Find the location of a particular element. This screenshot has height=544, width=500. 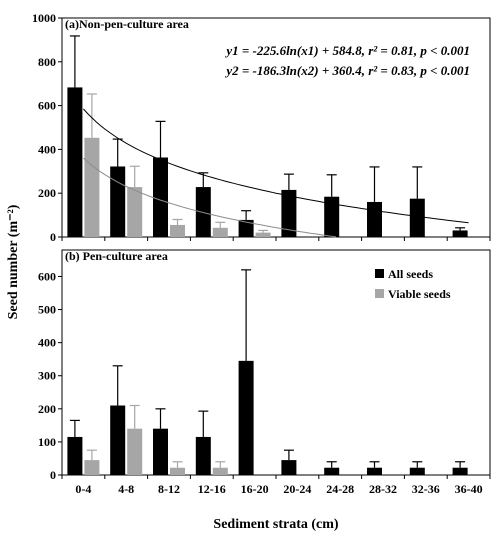

panel-a-ytick-label: 200 is located at coordinates (47, 193).